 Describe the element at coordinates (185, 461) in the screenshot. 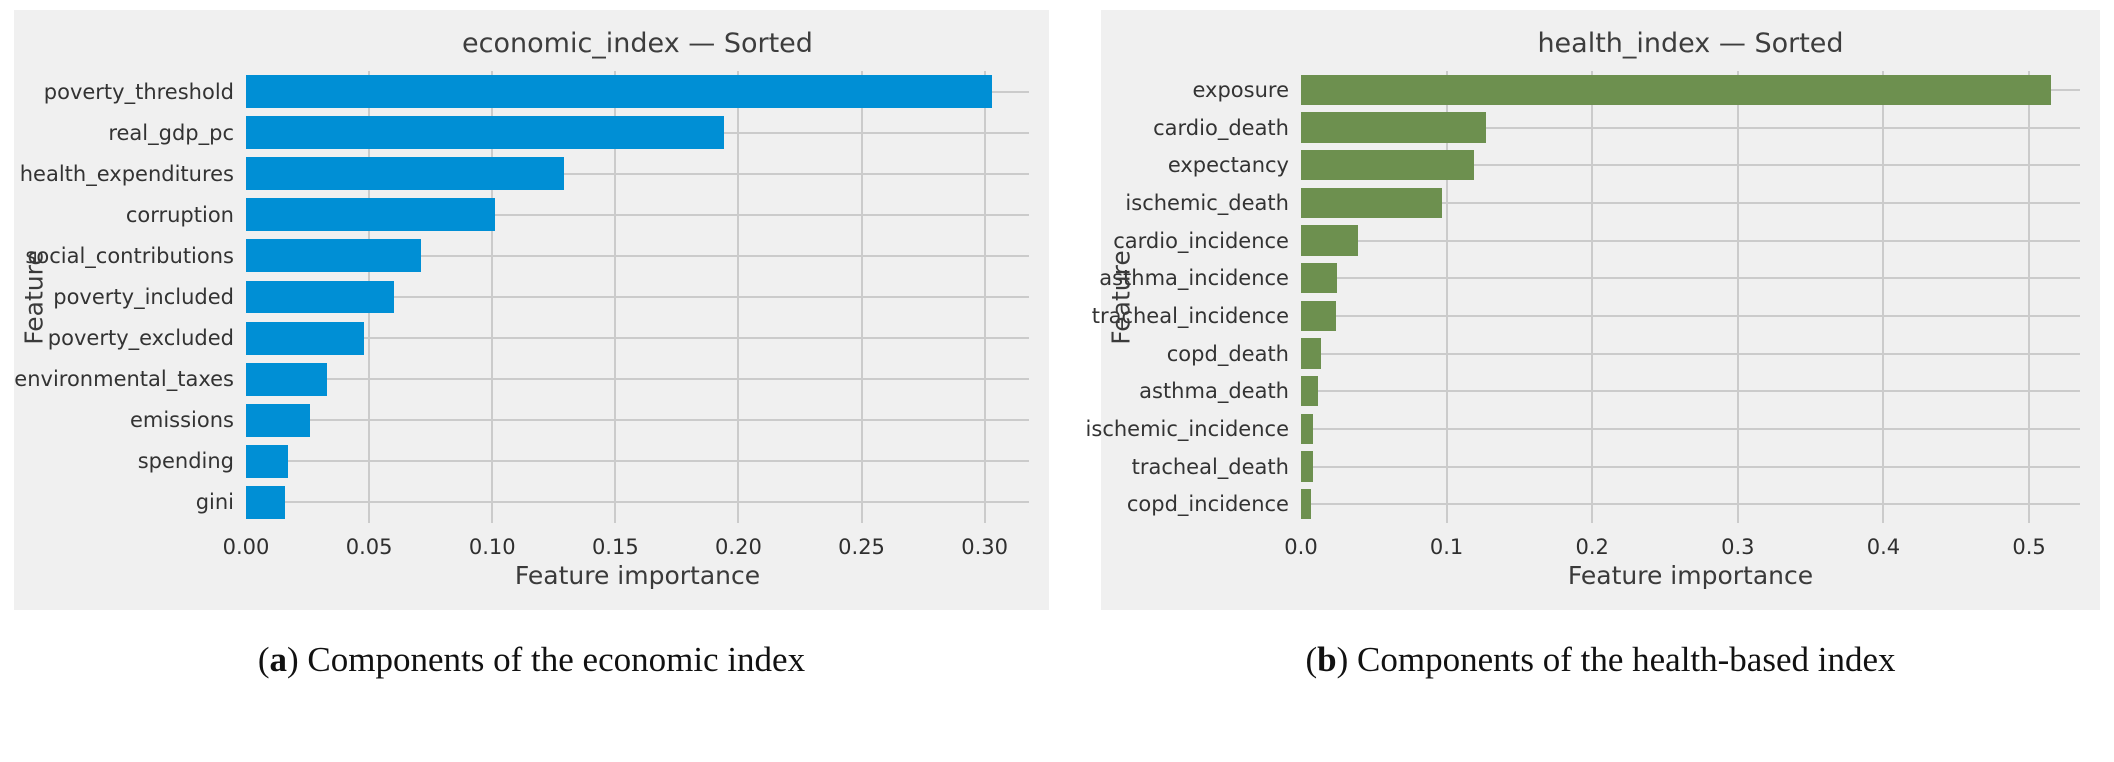

I see `category-label: spending` at that location.